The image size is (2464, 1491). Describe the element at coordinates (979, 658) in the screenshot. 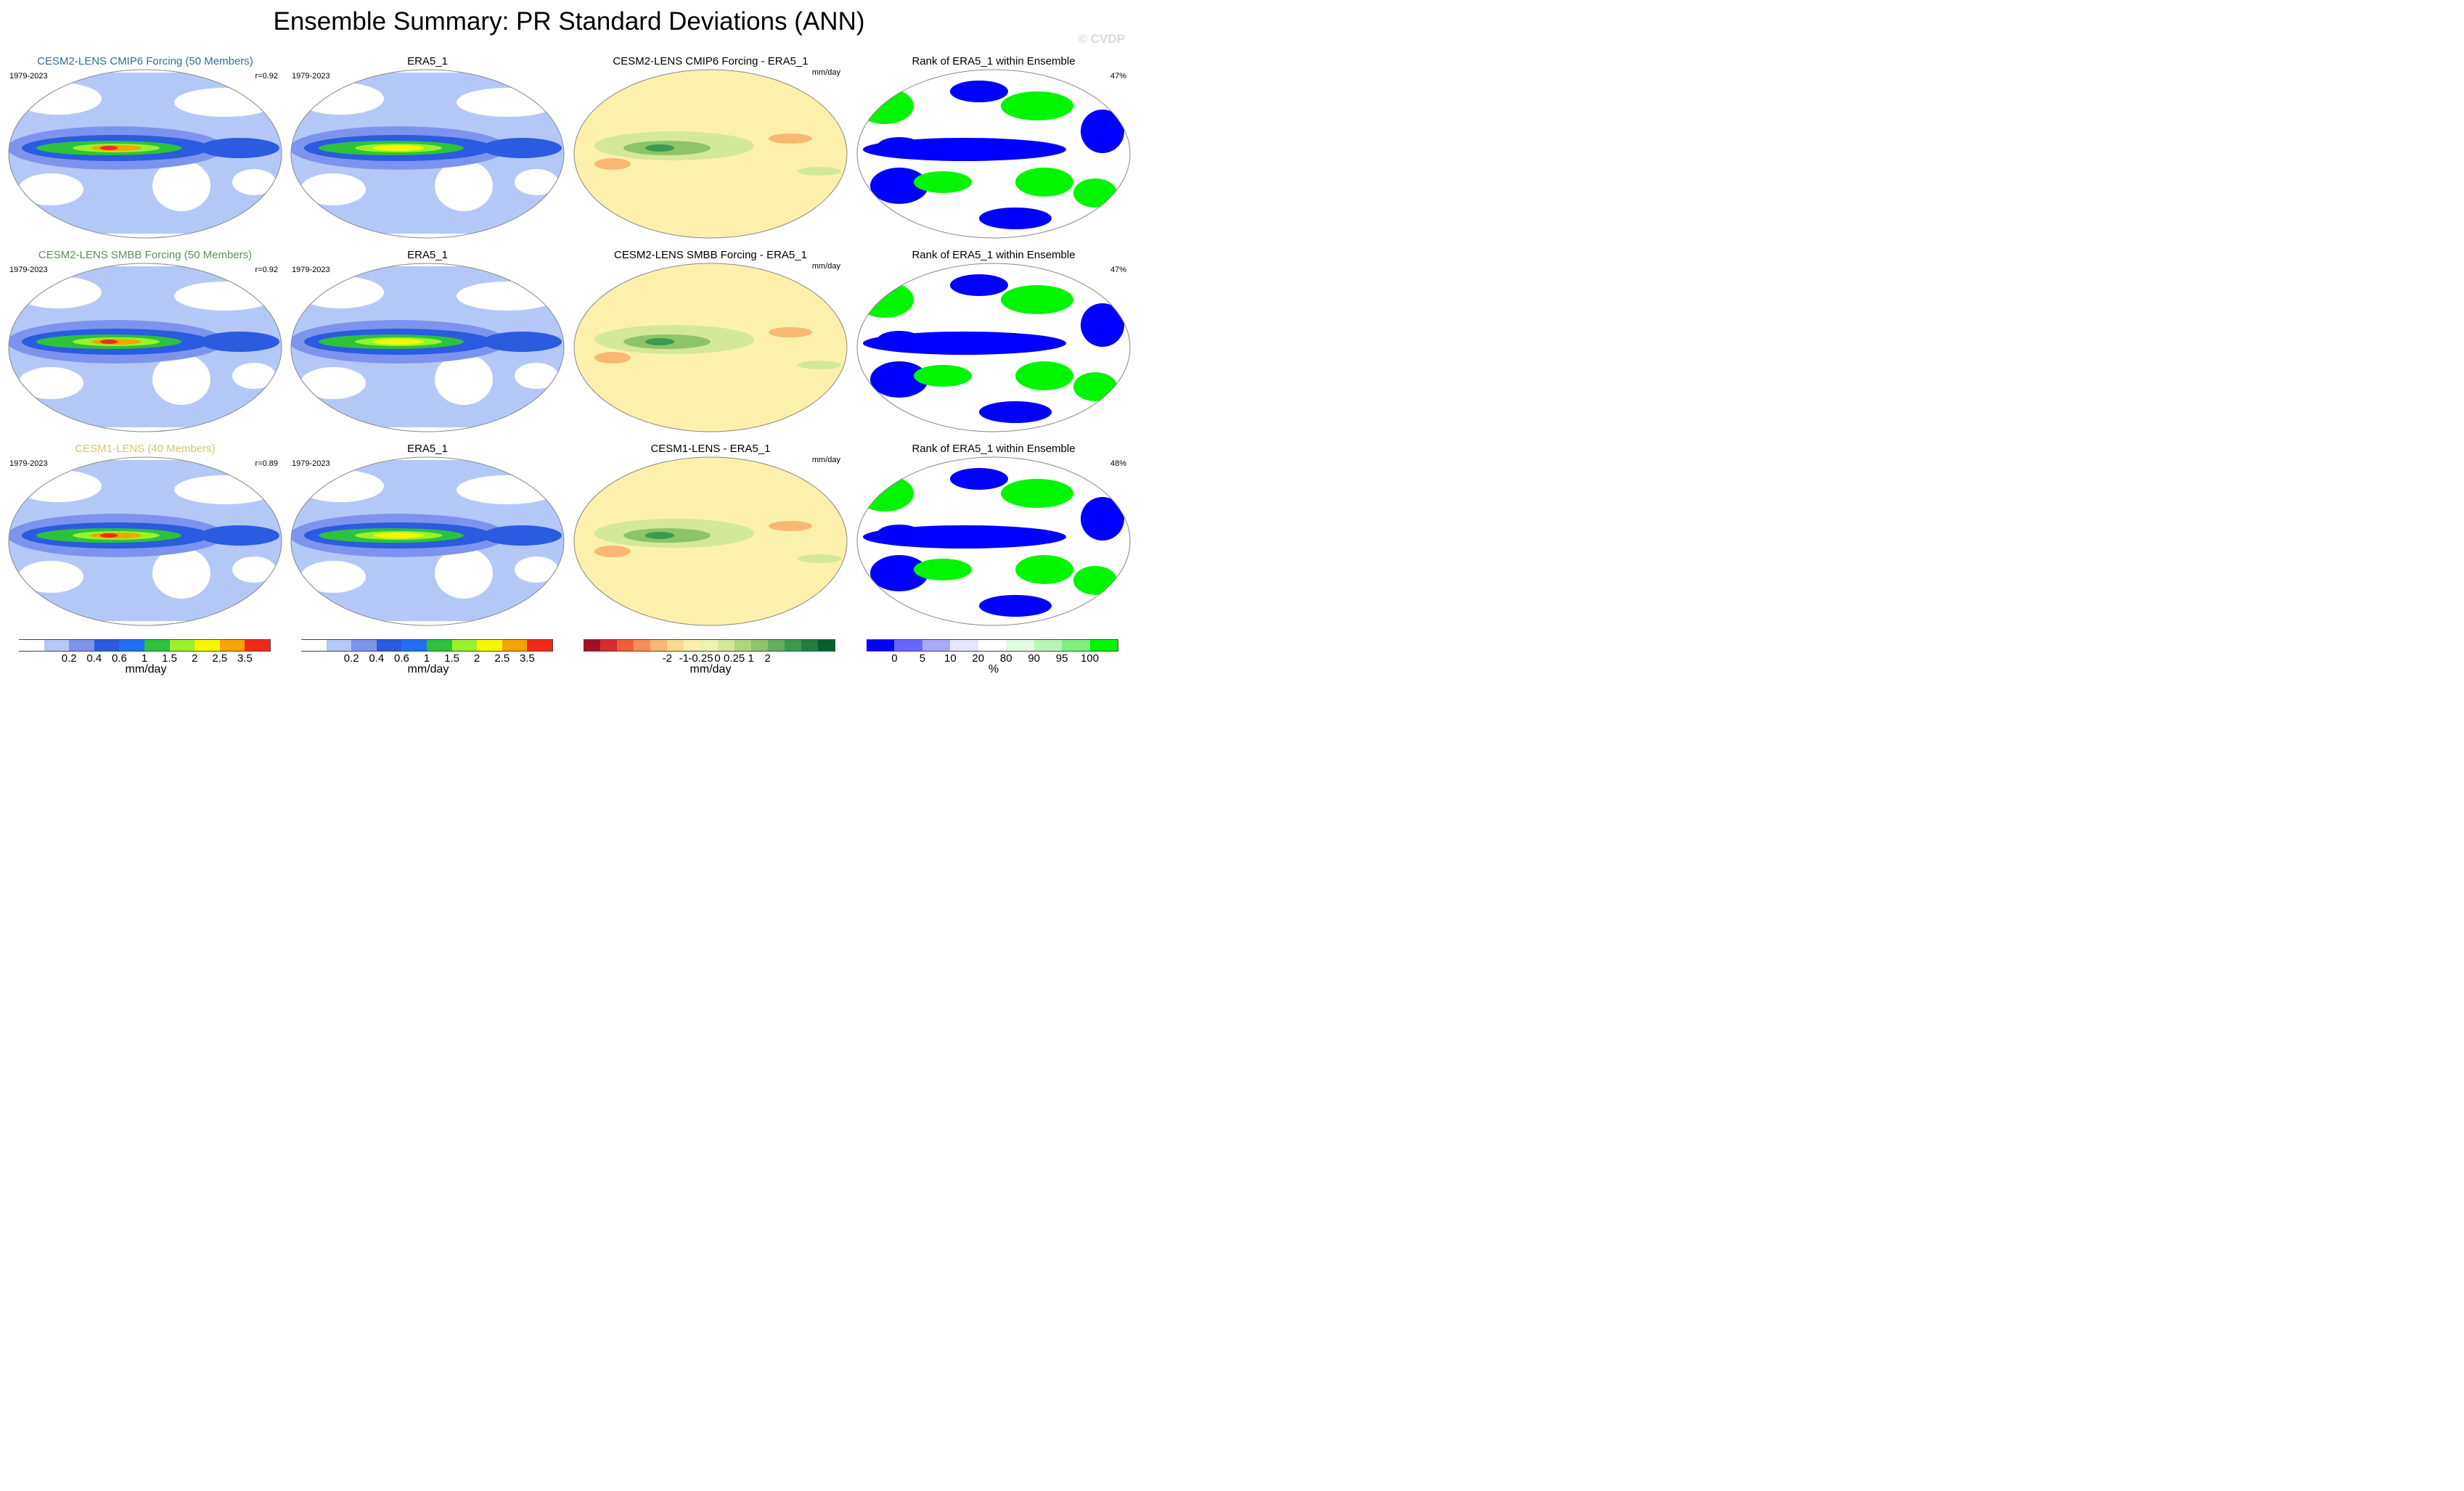

I see `colorbar-tick-label: 20` at that location.